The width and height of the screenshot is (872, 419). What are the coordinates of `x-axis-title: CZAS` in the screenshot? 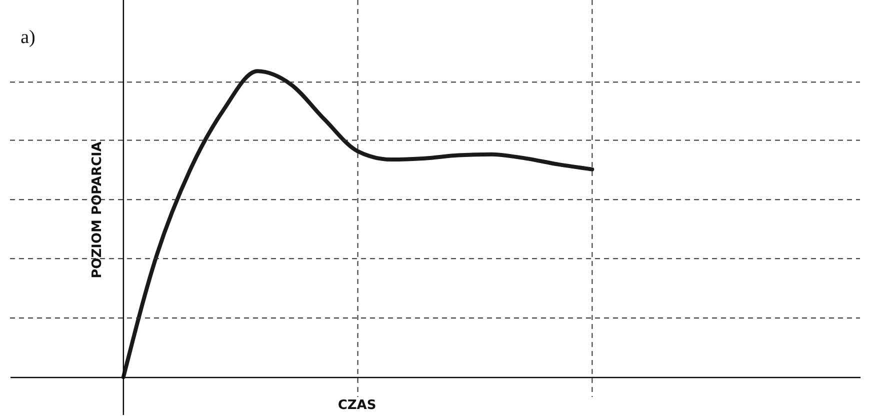 It's located at (357, 405).